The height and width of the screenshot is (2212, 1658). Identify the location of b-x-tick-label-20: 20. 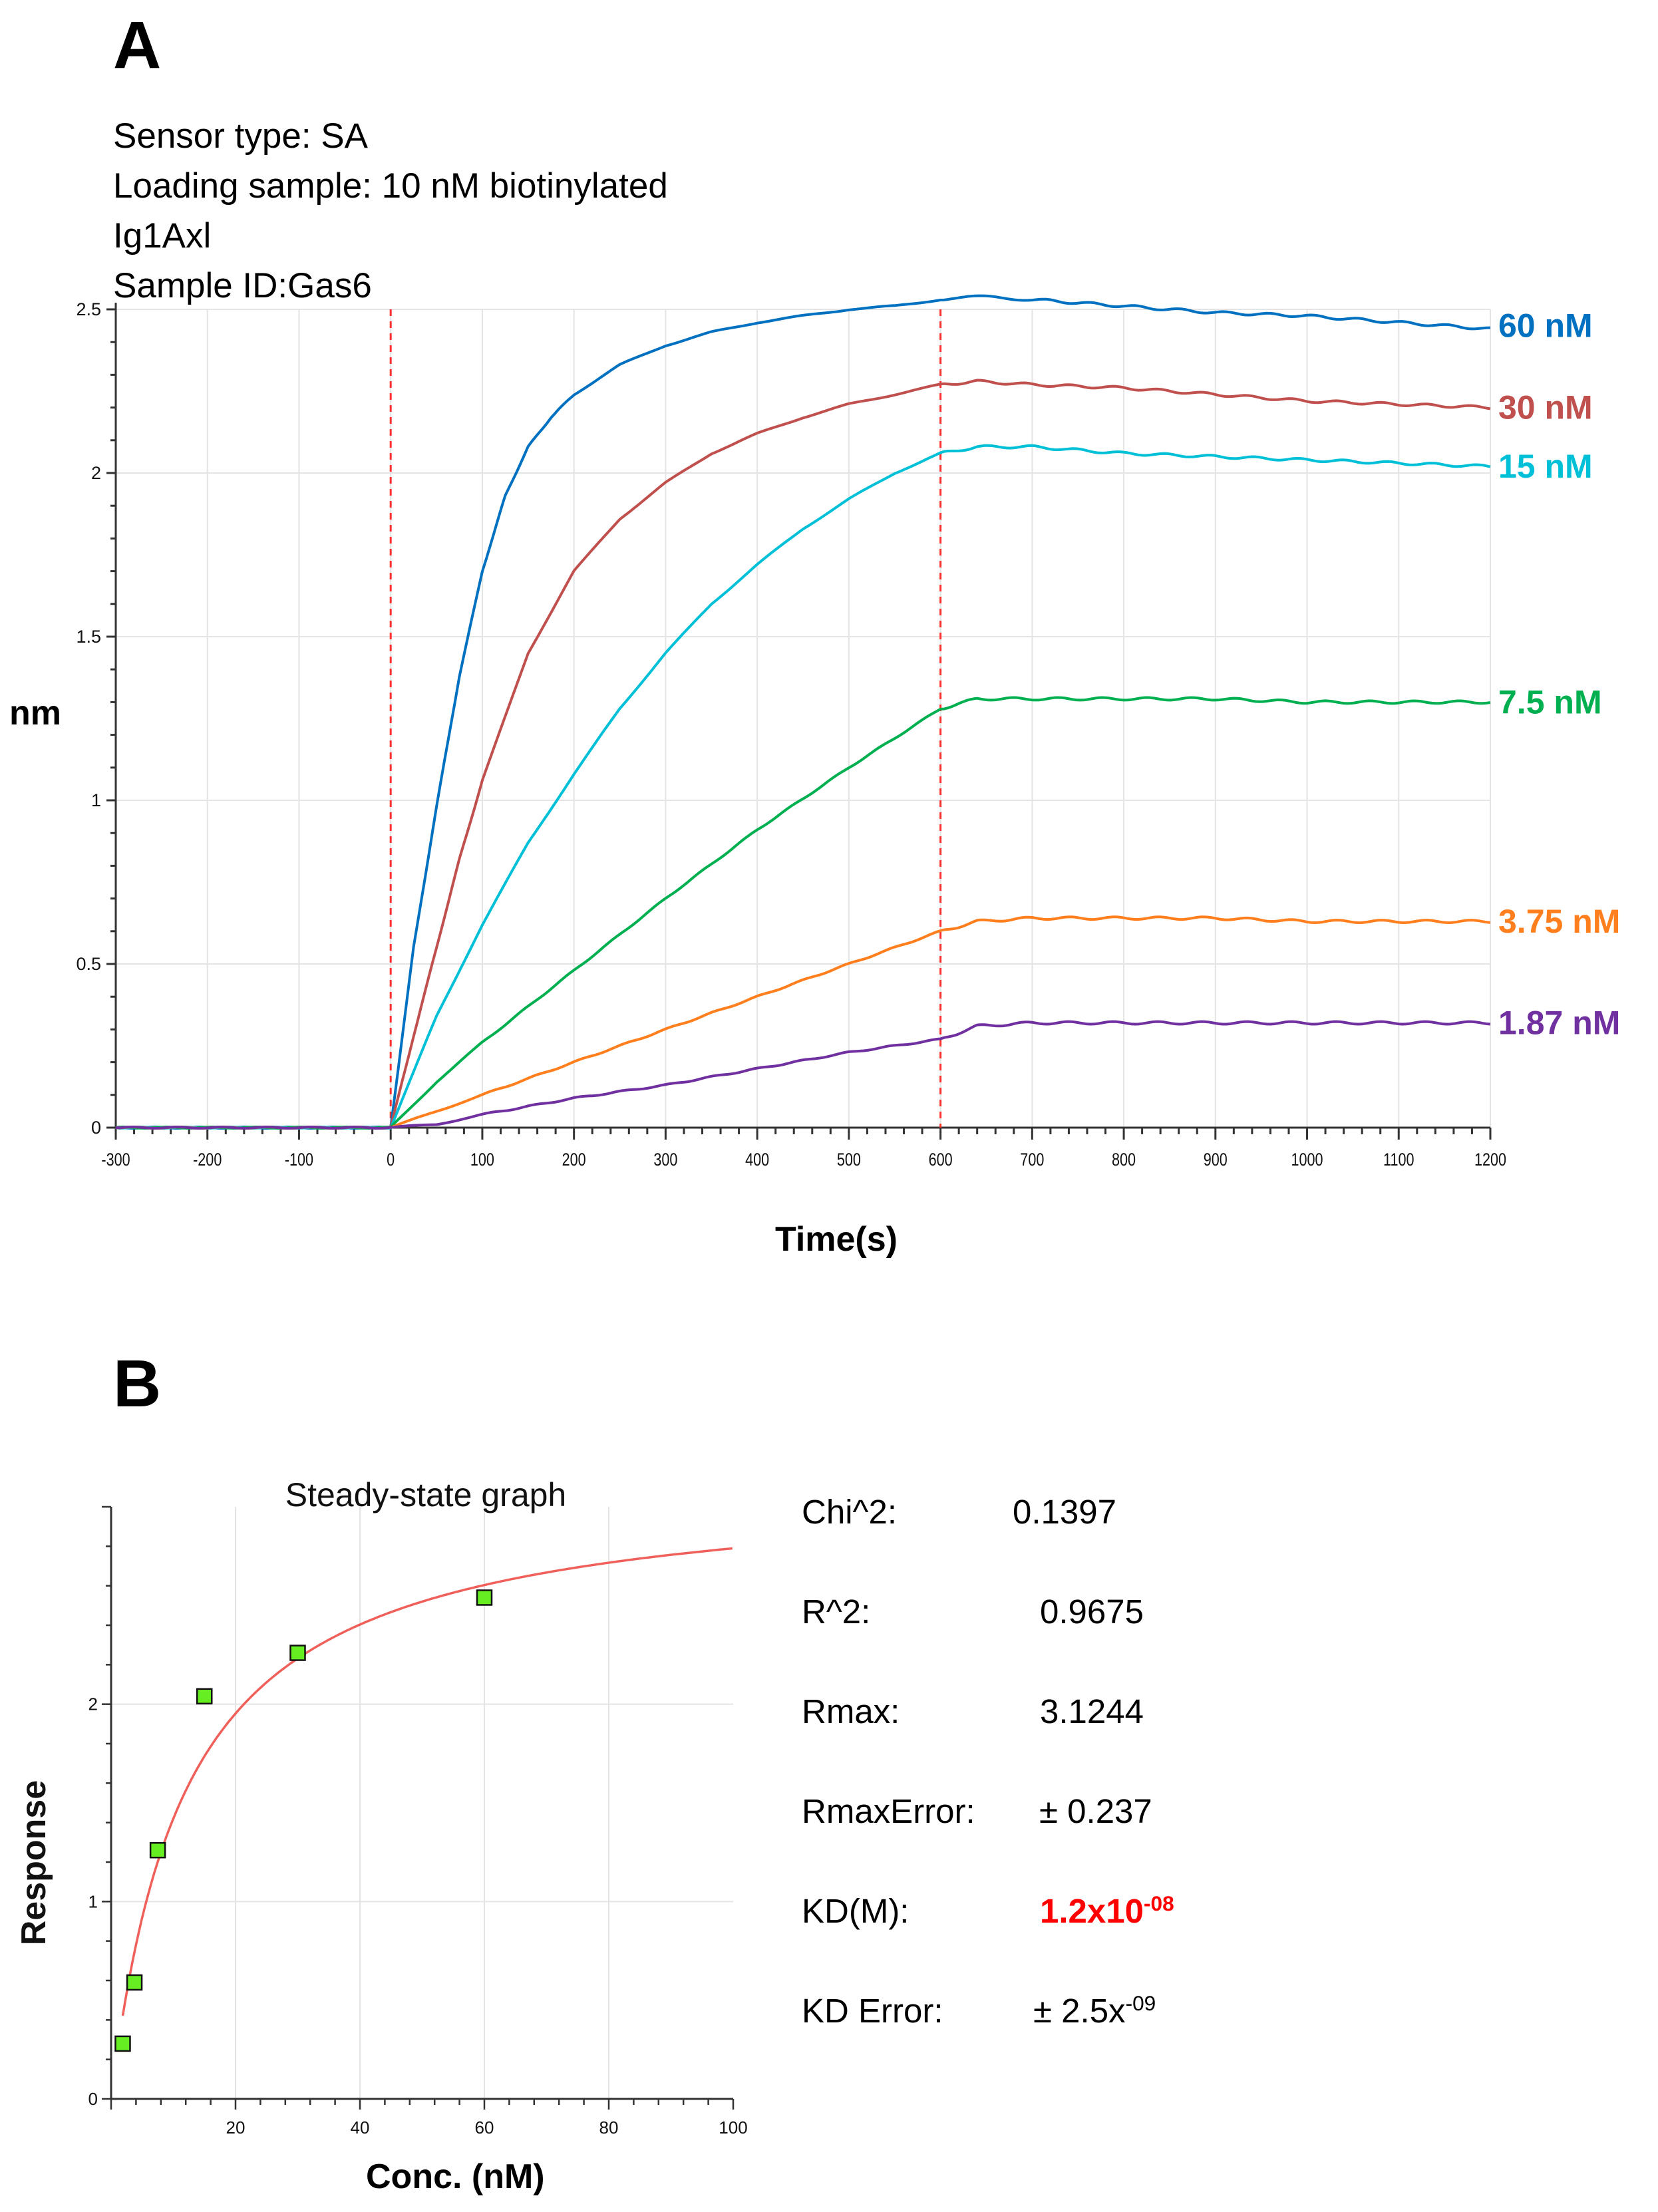
(236, 2128).